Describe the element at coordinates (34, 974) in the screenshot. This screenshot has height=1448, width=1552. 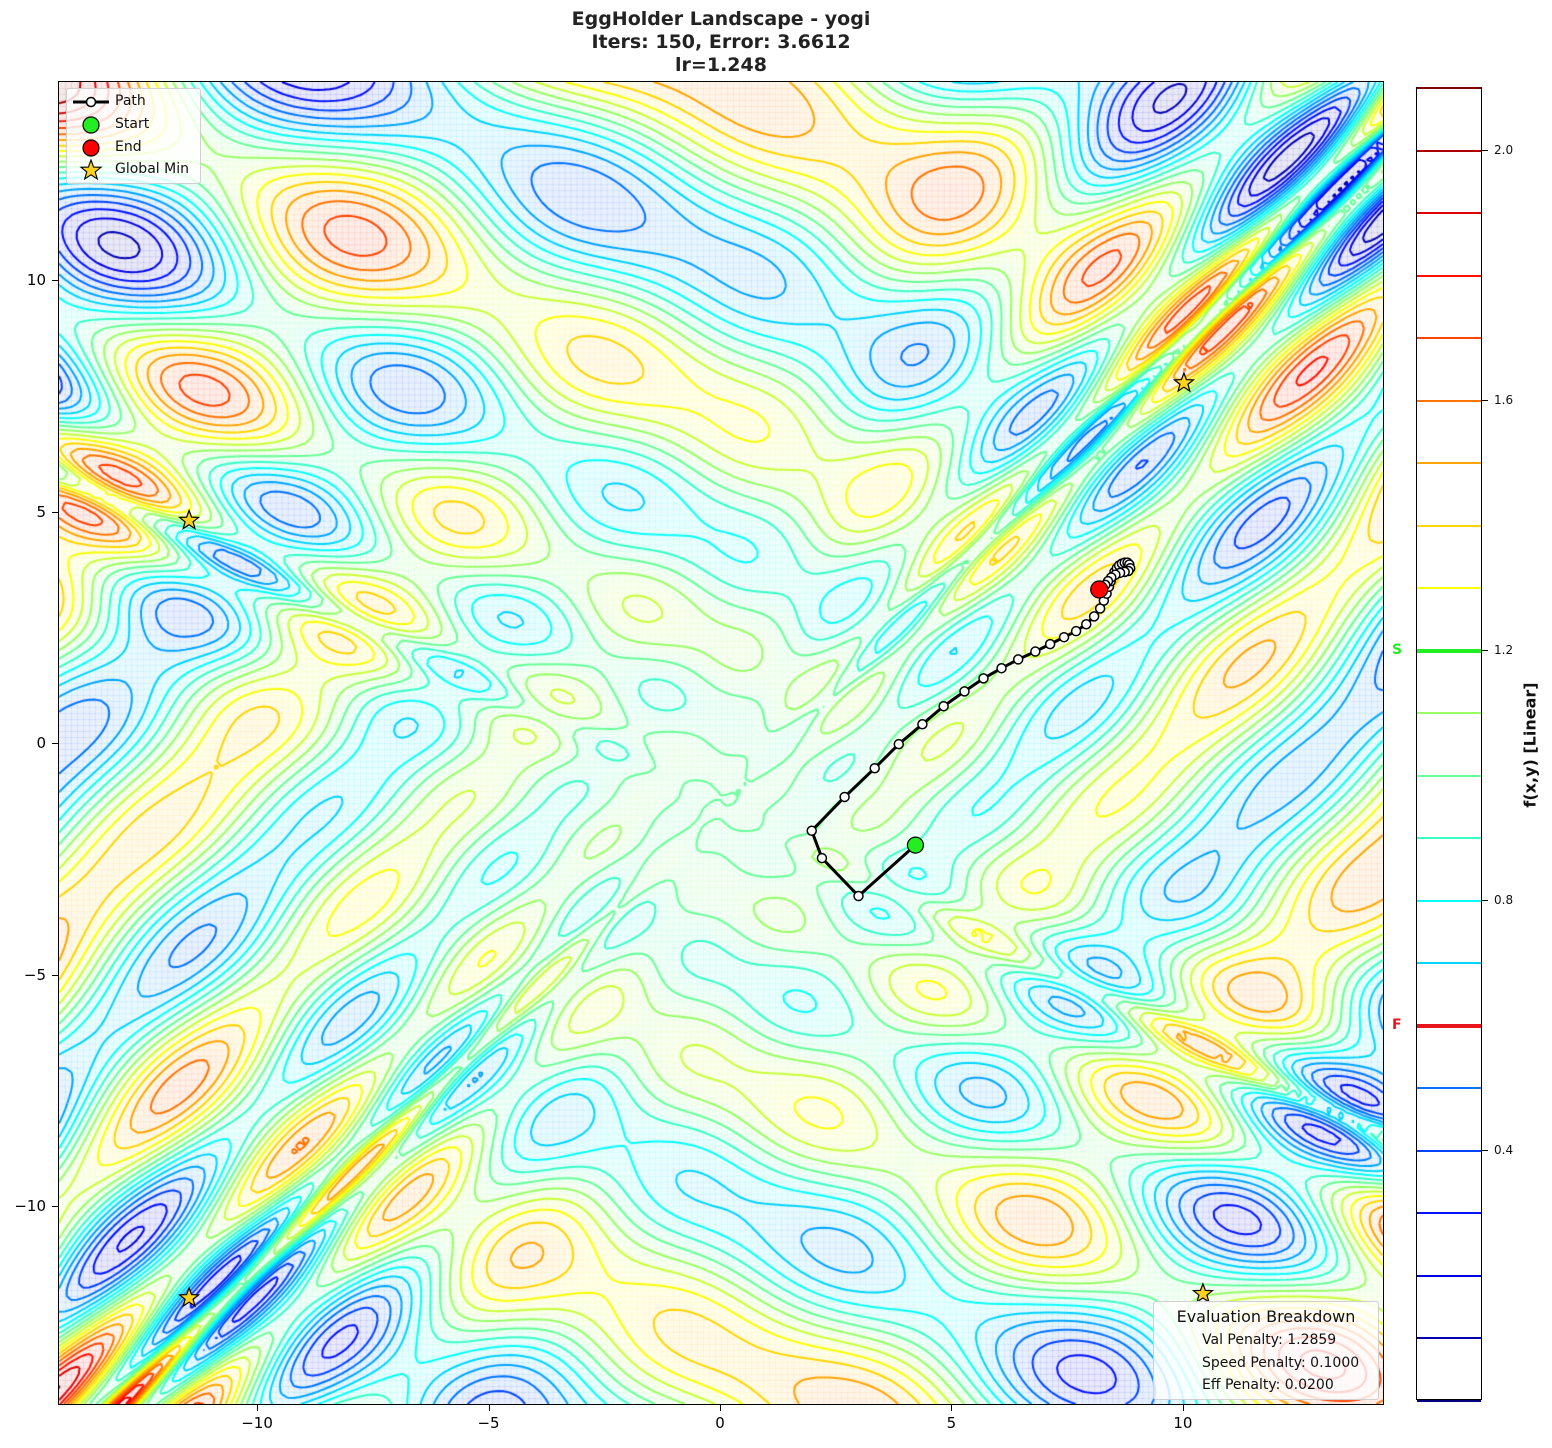
I see `y-tick-label: −5` at that location.